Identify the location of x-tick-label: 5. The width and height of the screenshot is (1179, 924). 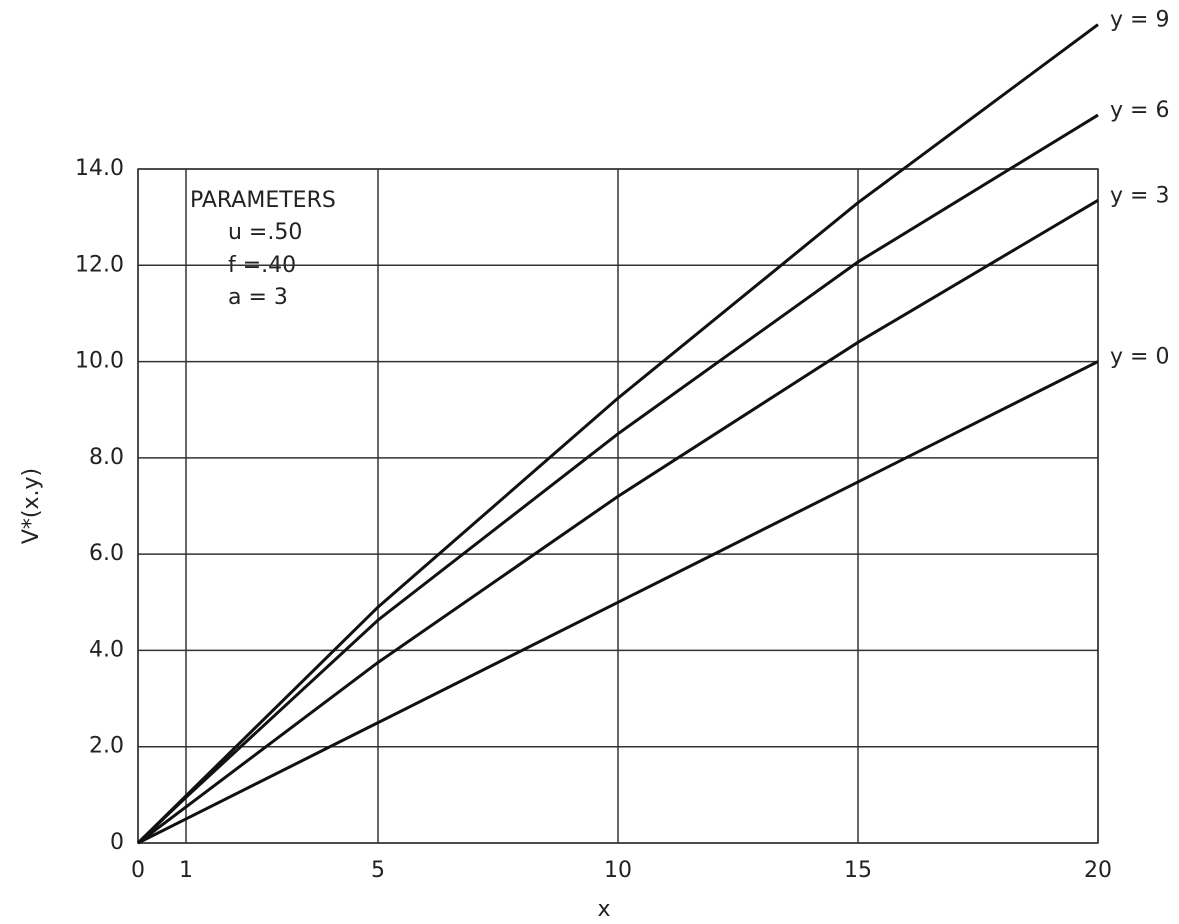
(378, 870).